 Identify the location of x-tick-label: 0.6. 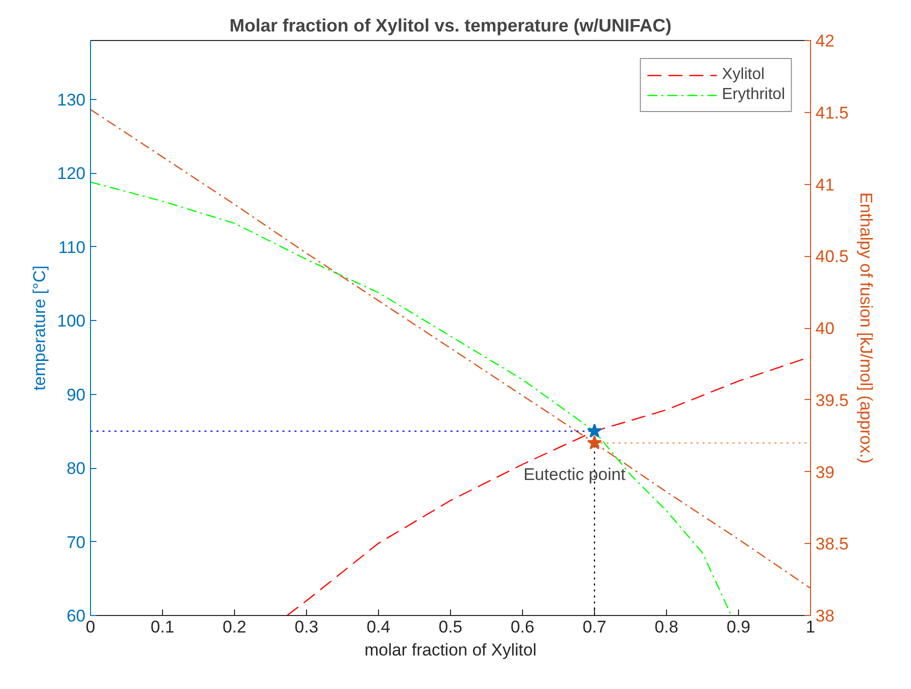
(522, 627).